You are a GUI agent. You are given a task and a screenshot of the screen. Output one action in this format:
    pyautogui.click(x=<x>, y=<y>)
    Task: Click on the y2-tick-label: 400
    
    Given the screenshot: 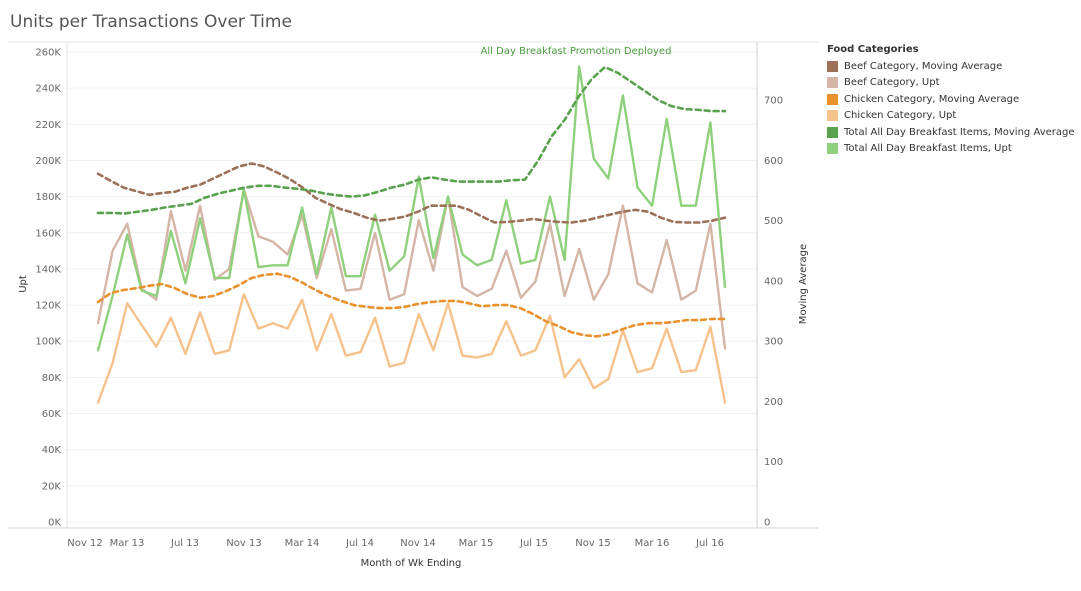 What is the action you would take?
    pyautogui.click(x=773, y=281)
    